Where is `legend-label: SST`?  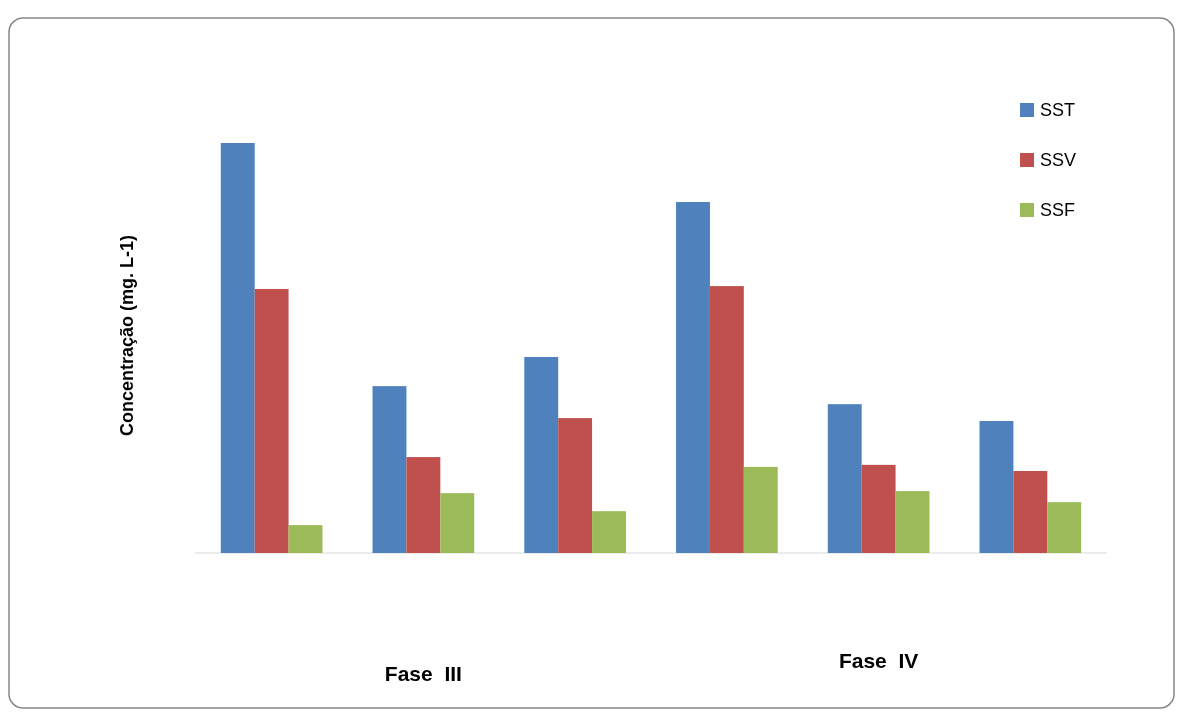 legend-label: SST is located at coordinates (1058, 110).